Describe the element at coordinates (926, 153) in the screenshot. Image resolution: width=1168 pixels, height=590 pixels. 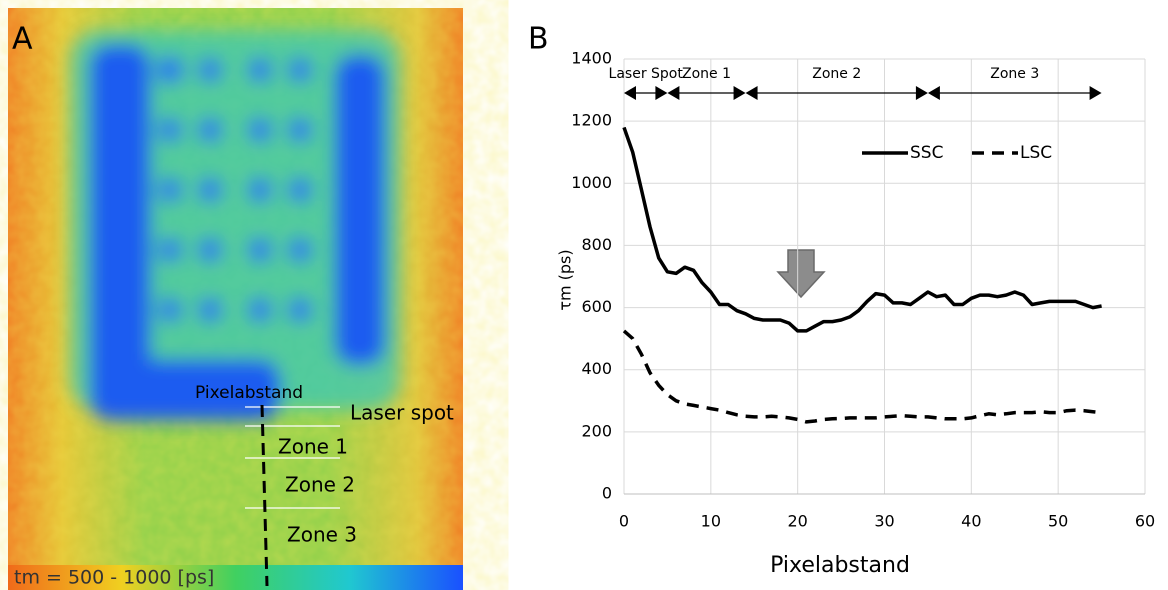
I see `legend-label: SSC` at that location.